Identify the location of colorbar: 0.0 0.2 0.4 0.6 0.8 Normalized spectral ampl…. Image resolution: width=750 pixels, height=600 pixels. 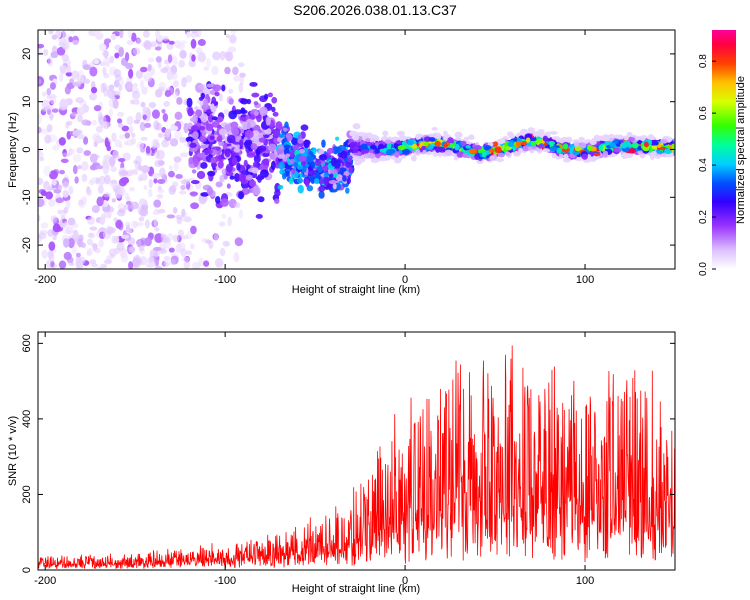
(722, 153).